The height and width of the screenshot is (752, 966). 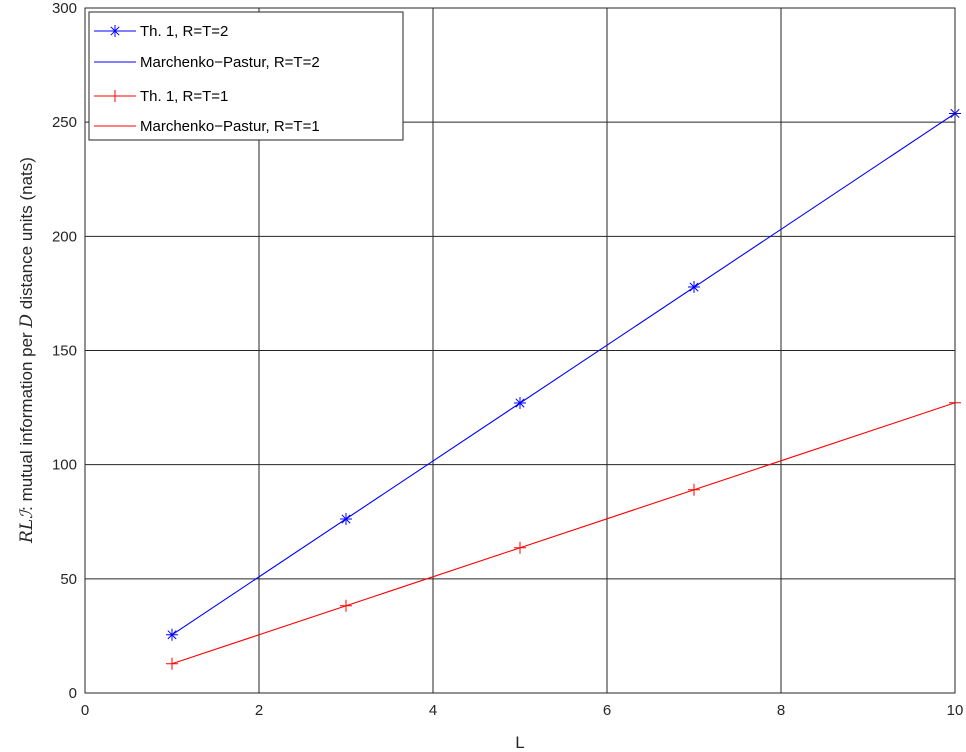 What do you see at coordinates (519, 742) in the screenshot?
I see `x-axis-label: L` at bounding box center [519, 742].